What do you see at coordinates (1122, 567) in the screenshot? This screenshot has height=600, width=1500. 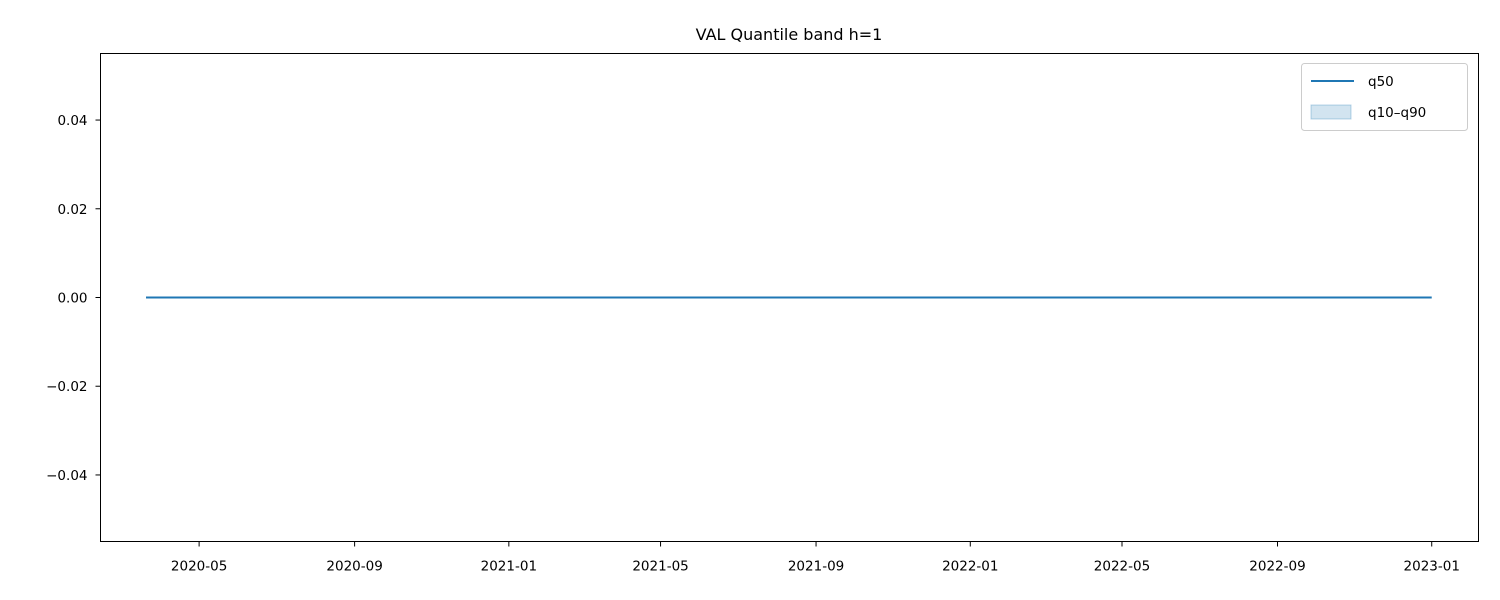 I see `x-tick-label: 2022-05` at bounding box center [1122, 567].